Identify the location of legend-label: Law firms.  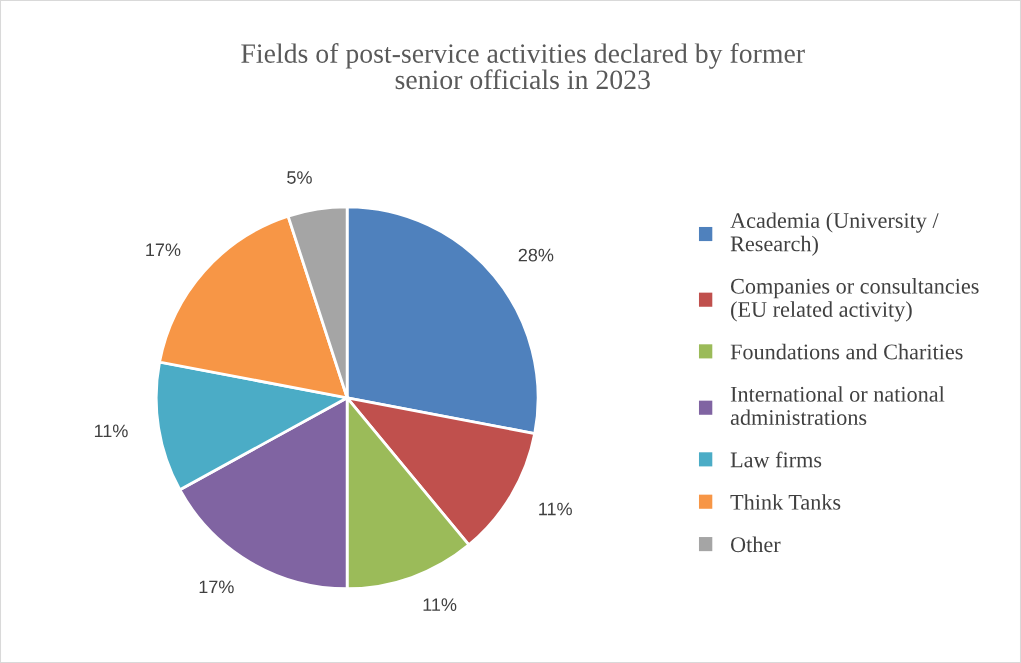
(776, 459).